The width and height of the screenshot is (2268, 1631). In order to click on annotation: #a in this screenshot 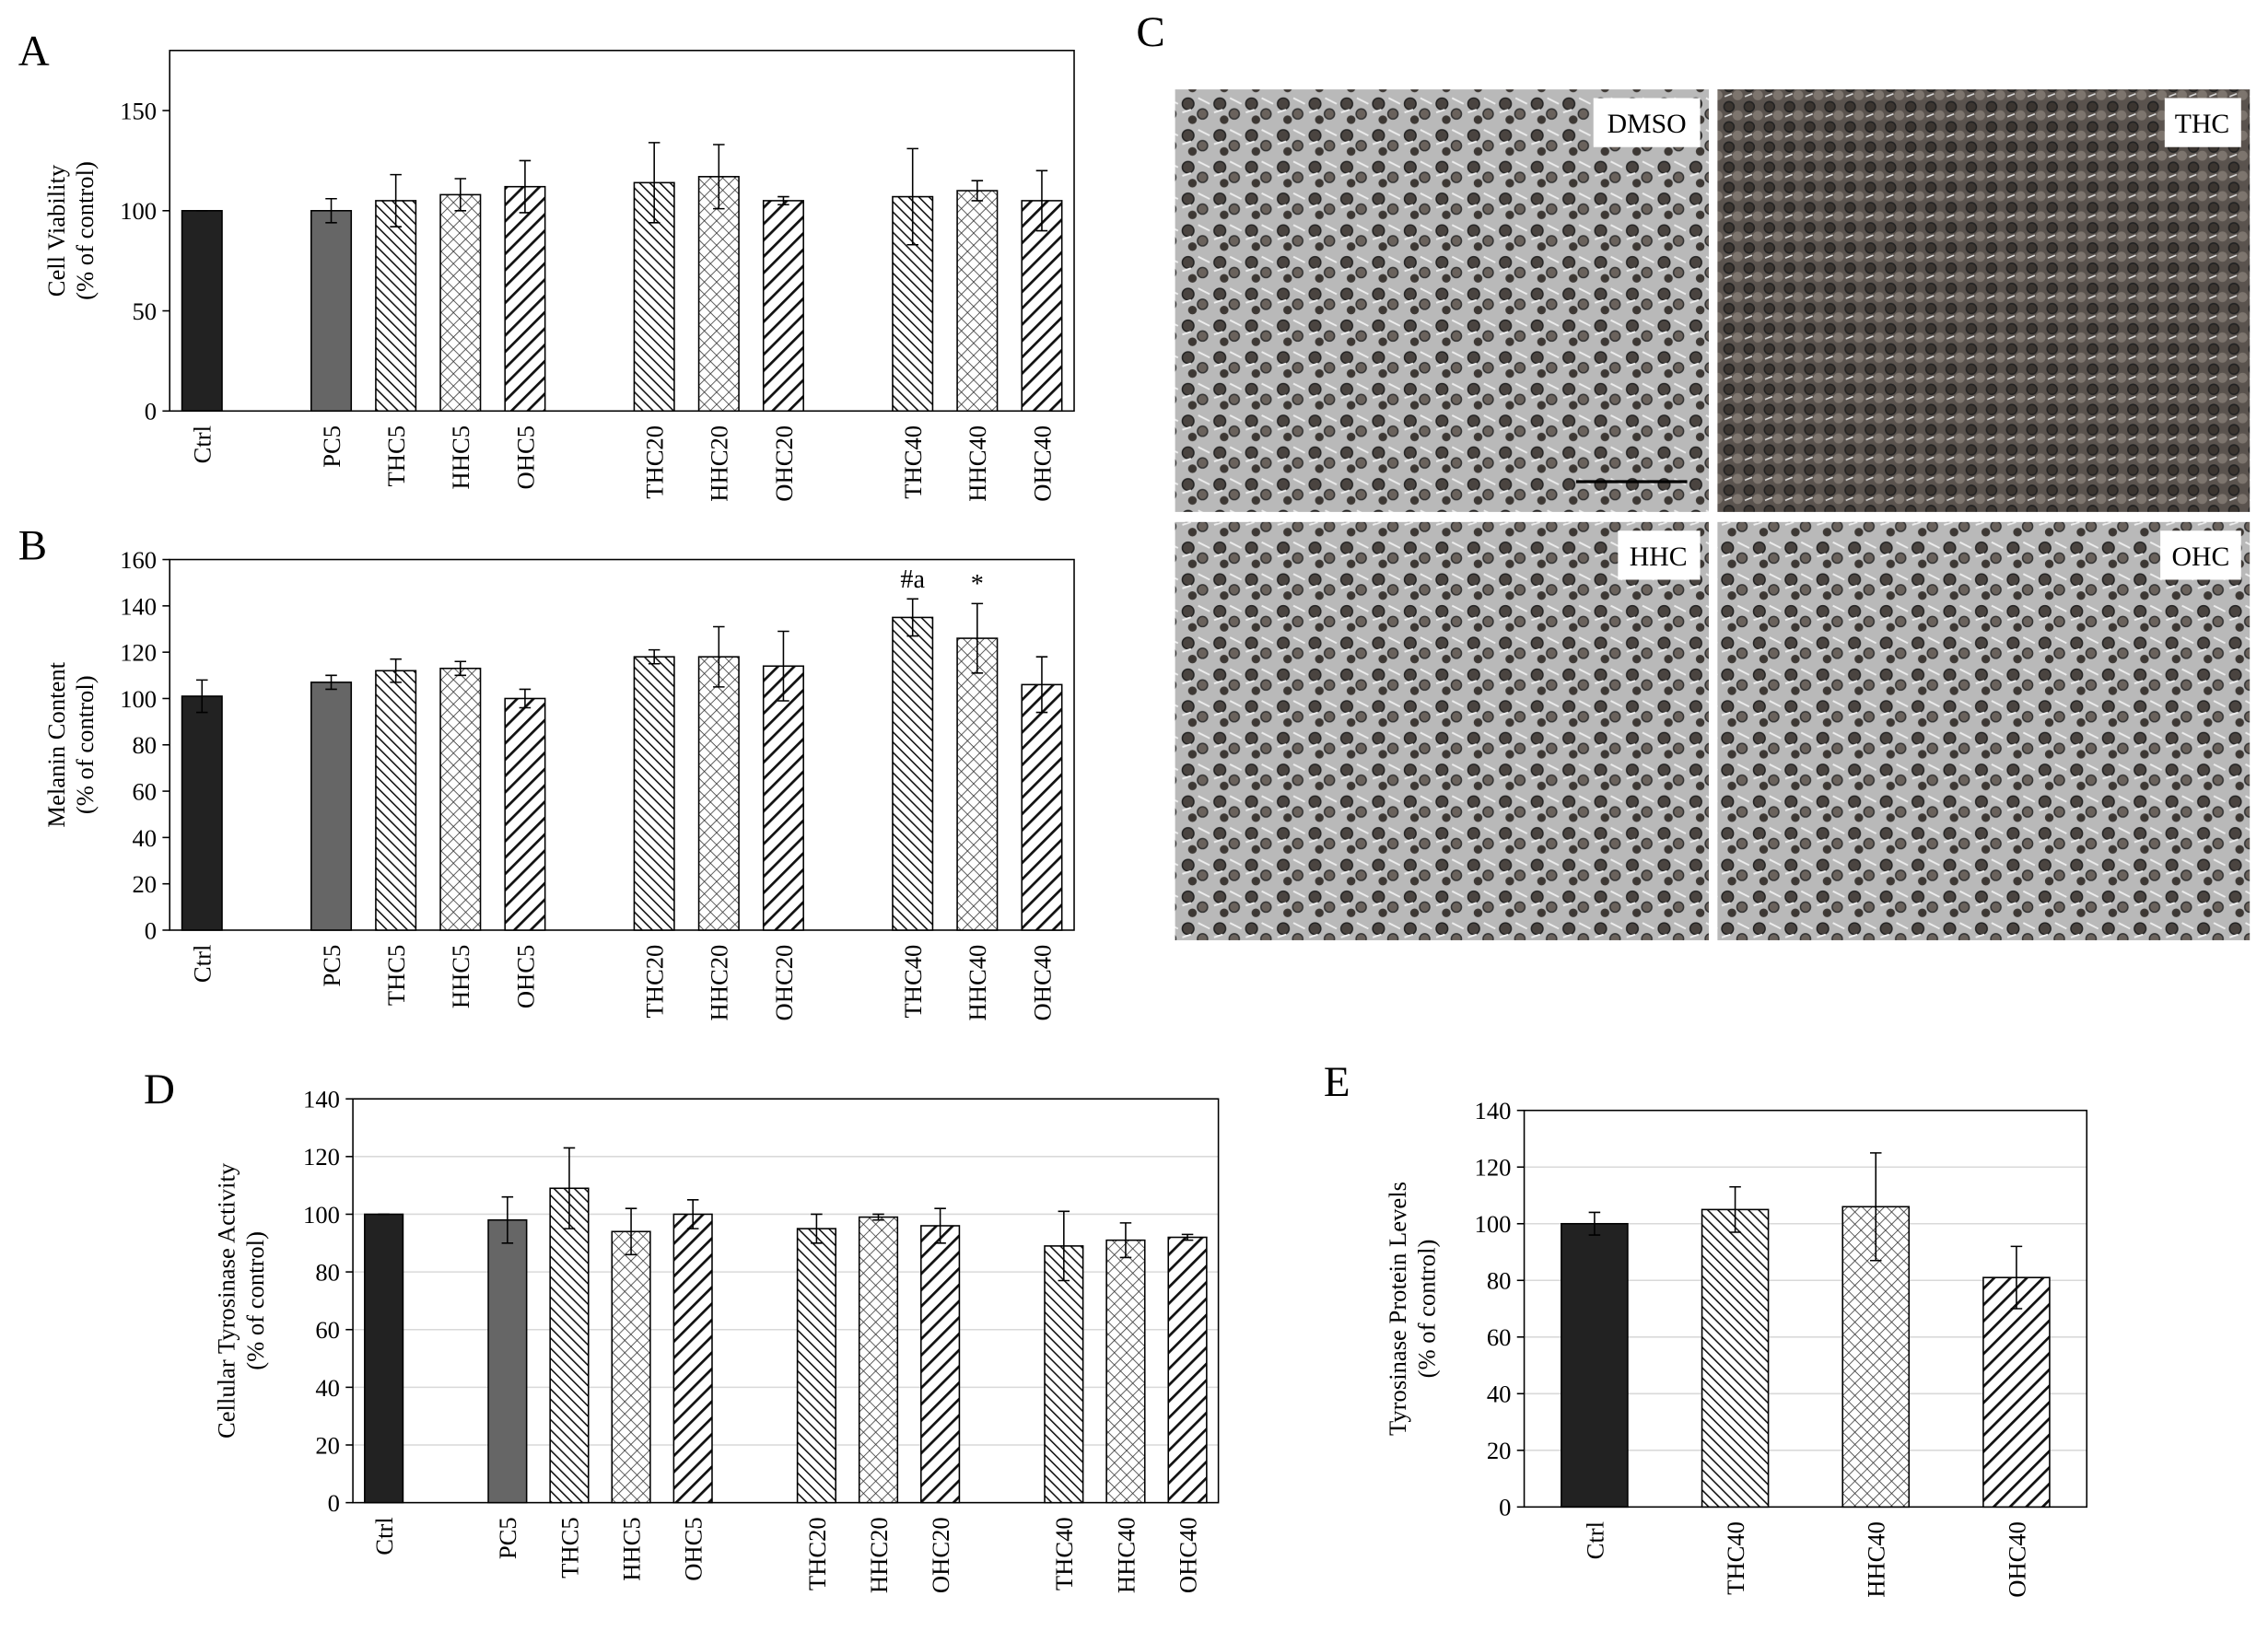, I will do `click(912, 579)`.